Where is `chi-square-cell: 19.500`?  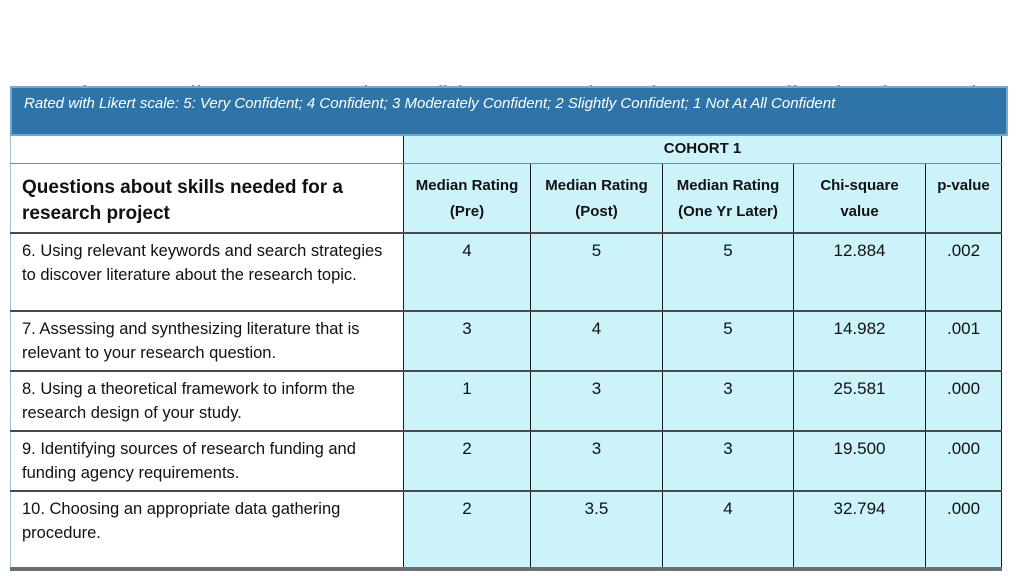
chi-square-cell: 19.500 is located at coordinates (859, 460).